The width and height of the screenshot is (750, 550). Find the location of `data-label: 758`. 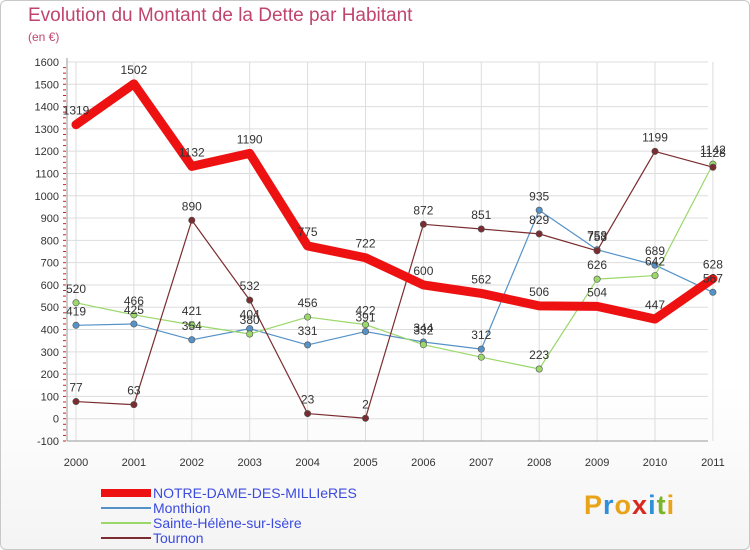

data-label: 758 is located at coordinates (597, 236).